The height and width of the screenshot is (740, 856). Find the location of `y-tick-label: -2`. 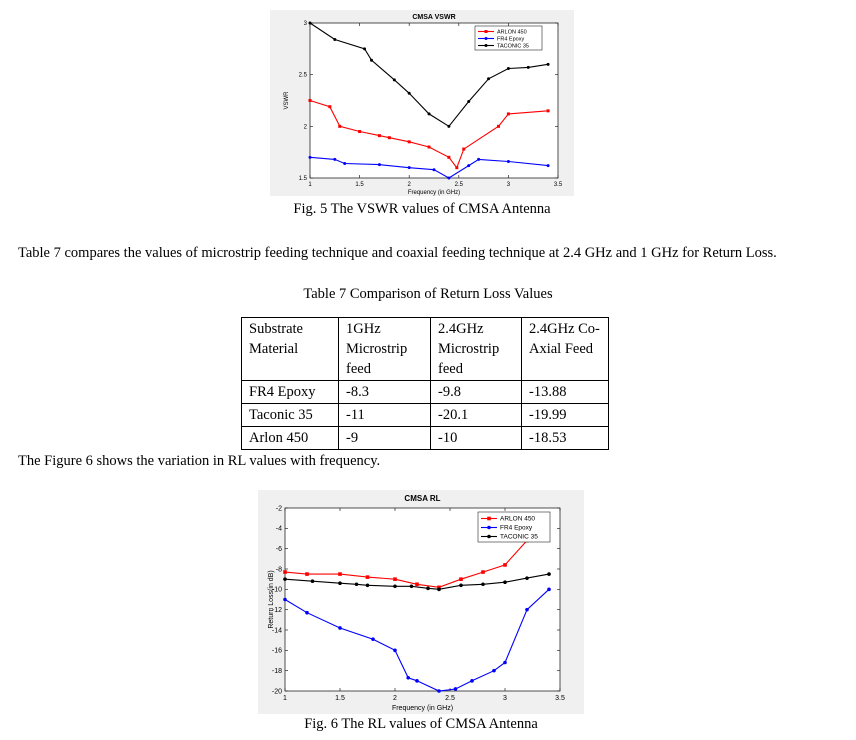

y-tick-label: -2 is located at coordinates (279, 508).